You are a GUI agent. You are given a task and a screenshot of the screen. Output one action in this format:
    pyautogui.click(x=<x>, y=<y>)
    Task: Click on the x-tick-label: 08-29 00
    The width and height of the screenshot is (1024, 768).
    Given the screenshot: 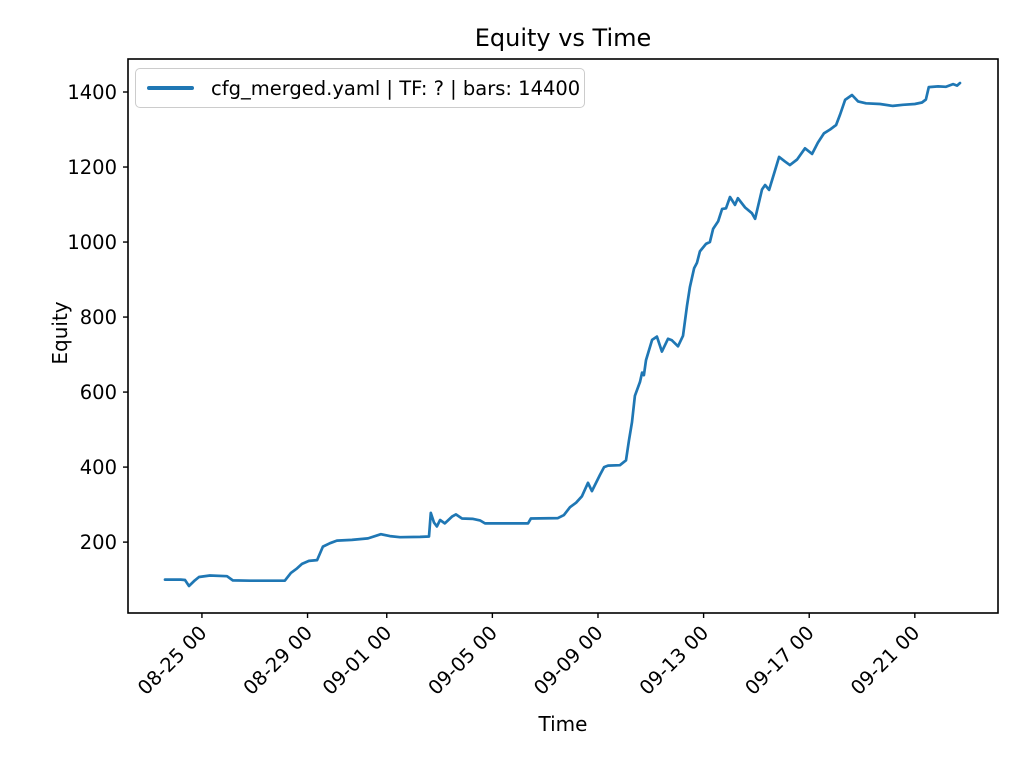 What is the action you would take?
    pyautogui.click(x=278, y=660)
    